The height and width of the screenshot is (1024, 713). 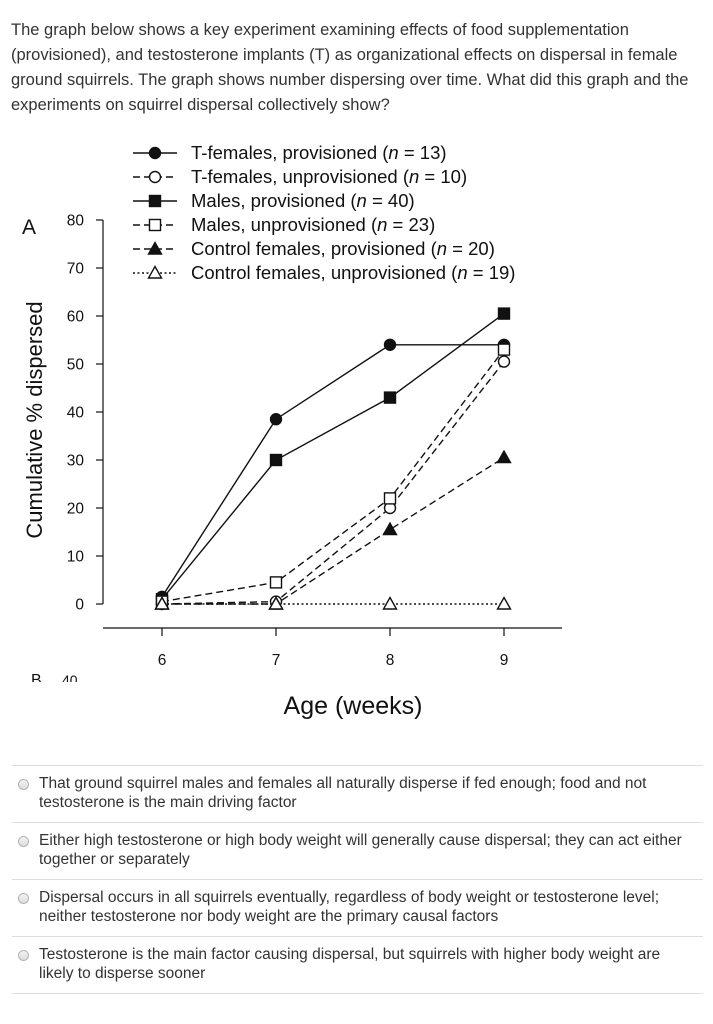 What do you see at coordinates (155, 225) in the screenshot?
I see `legend-marker-males-unprovisioned` at bounding box center [155, 225].